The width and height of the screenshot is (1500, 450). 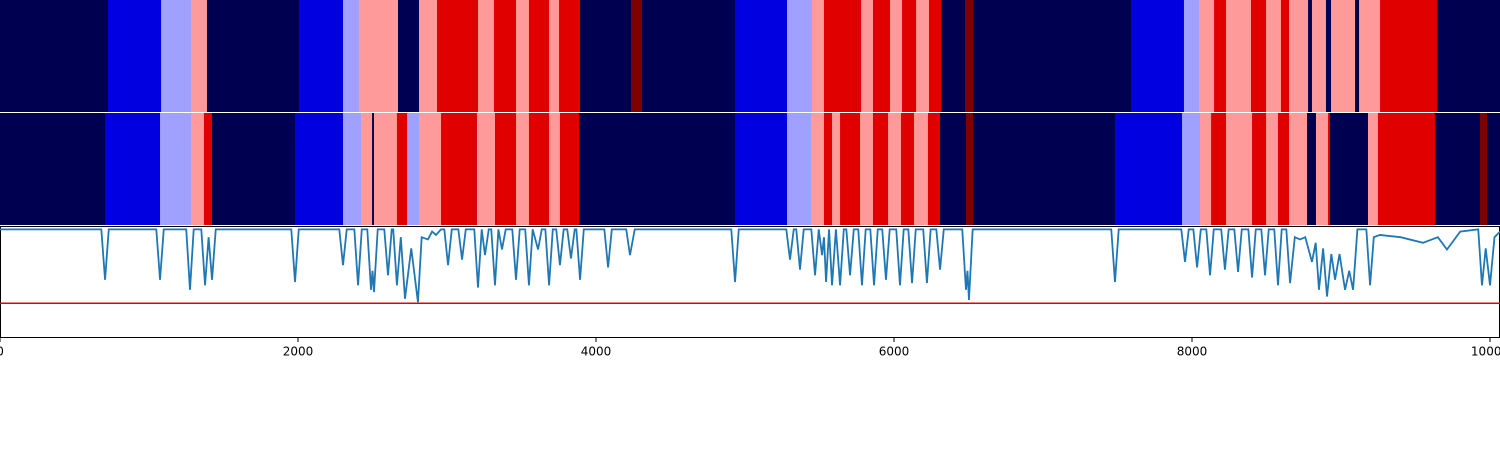 I want to click on x-tick-label: 8000, so click(x=1192, y=352).